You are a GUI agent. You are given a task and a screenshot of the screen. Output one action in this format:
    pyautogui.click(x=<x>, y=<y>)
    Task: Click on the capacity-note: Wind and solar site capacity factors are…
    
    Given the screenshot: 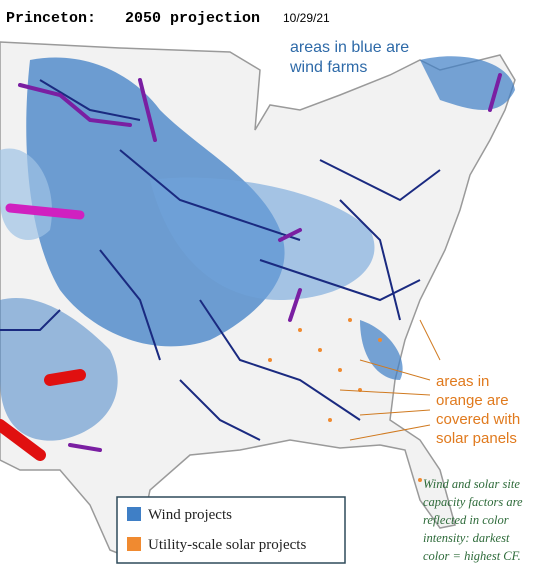 What is the action you would take?
    pyautogui.click(x=473, y=520)
    